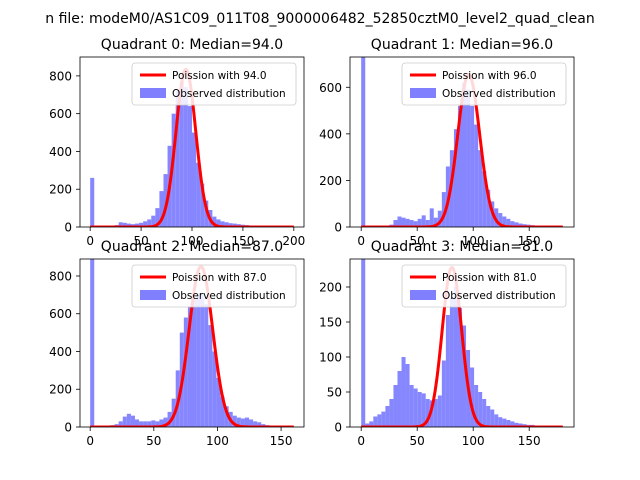  I want to click on legend-hist-swatch, so click(423, 295).